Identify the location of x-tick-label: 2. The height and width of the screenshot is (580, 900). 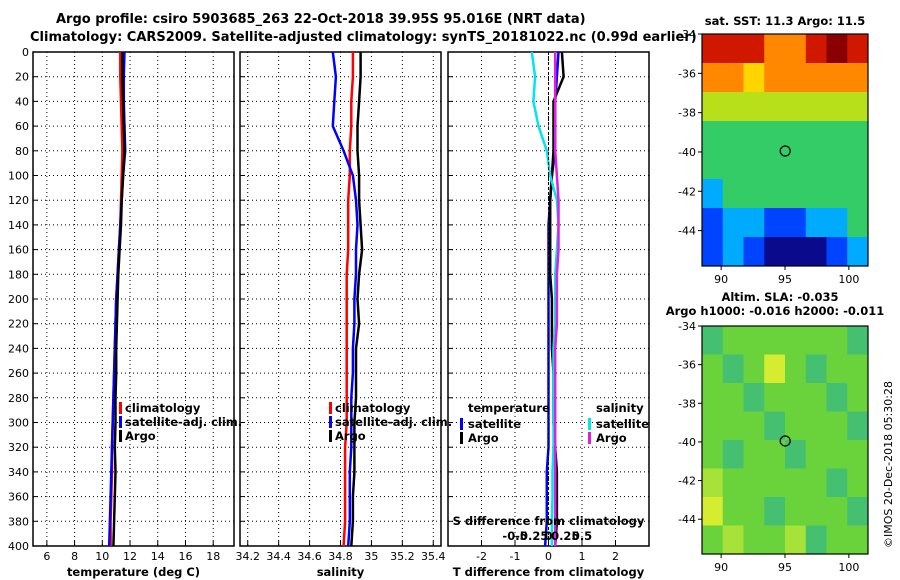
(615, 556).